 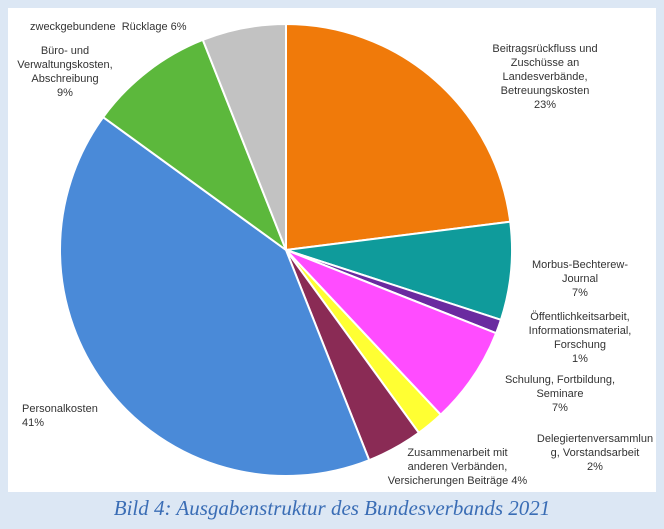 I want to click on slice-label: Personalkosten 41%, so click(x=82, y=416).